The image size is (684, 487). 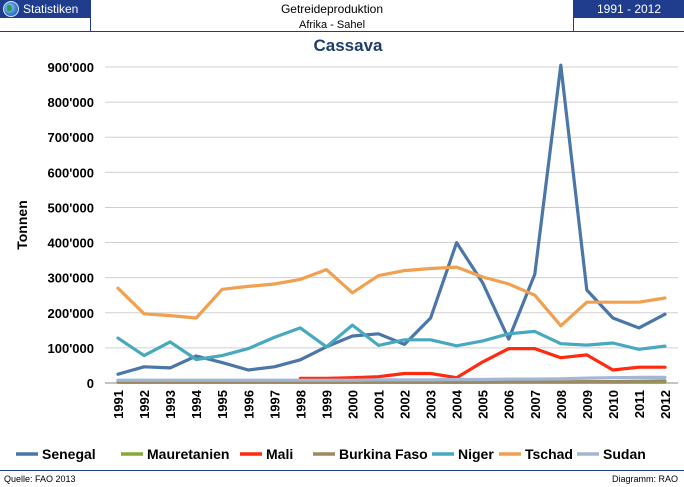 What do you see at coordinates (332, 25) in the screenshot?
I see `region-subtitle: Afrika - Sahel` at bounding box center [332, 25].